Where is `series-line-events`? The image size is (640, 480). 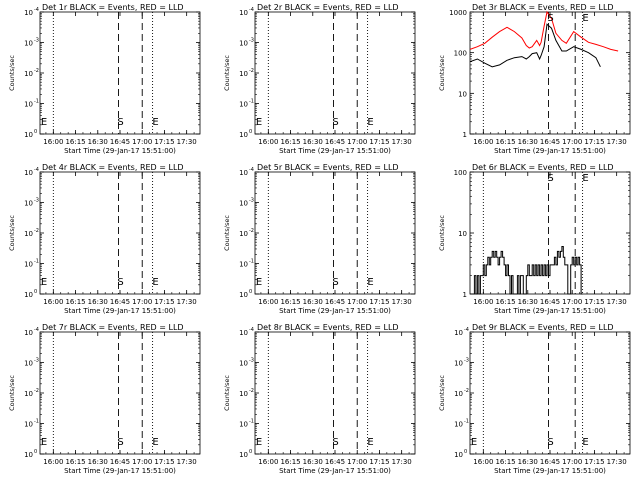
series-line-events is located at coordinates (535, 45).